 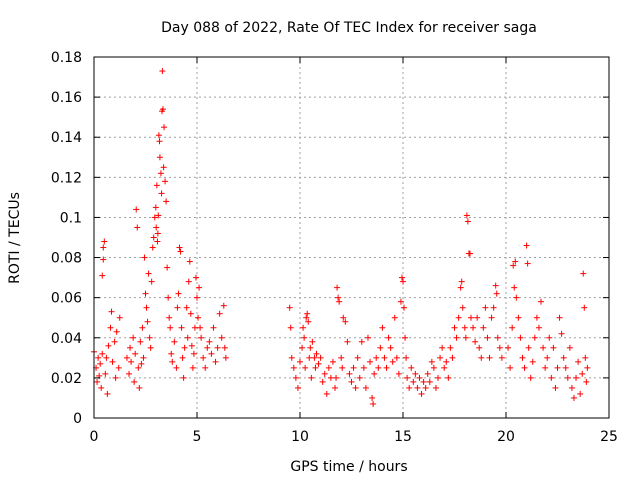 I want to click on y-tick-label: 0.12, so click(x=66, y=178).